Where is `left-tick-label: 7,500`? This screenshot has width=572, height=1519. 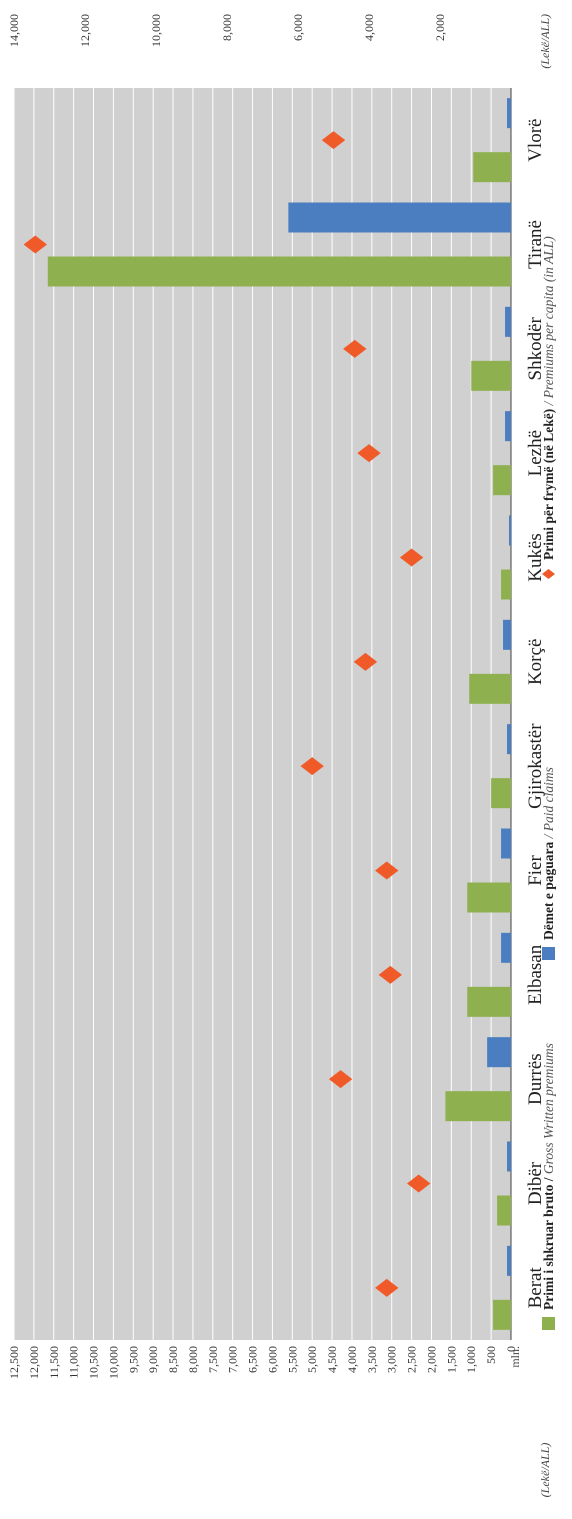 left-tick-label: 7,500 is located at coordinates (213, 1359).